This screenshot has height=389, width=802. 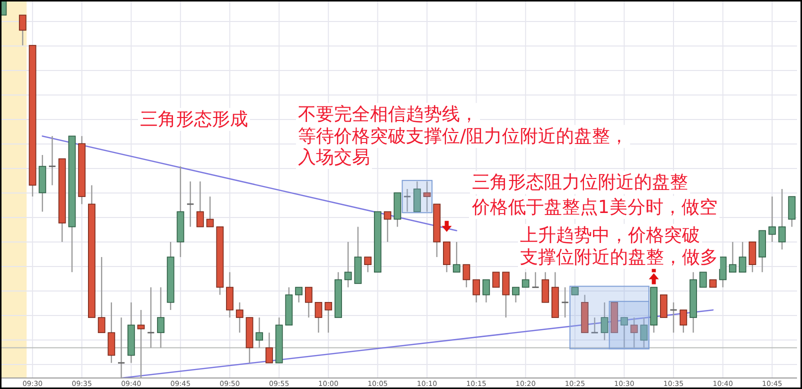 I want to click on annotation: 三角形态形成, so click(x=194, y=119).